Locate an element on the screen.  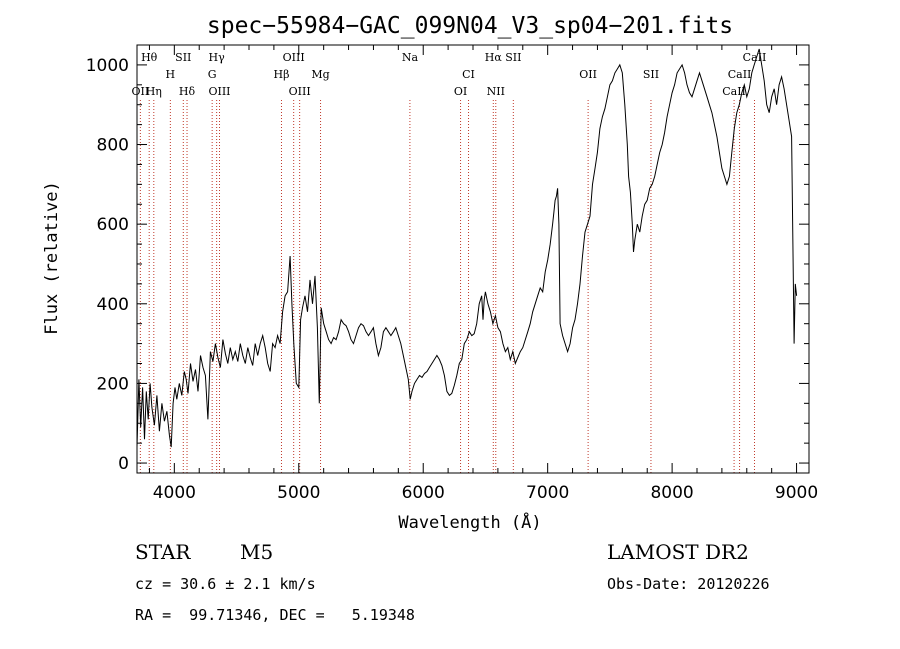
y-axis-label: Flux (relative) is located at coordinates (52, 258).